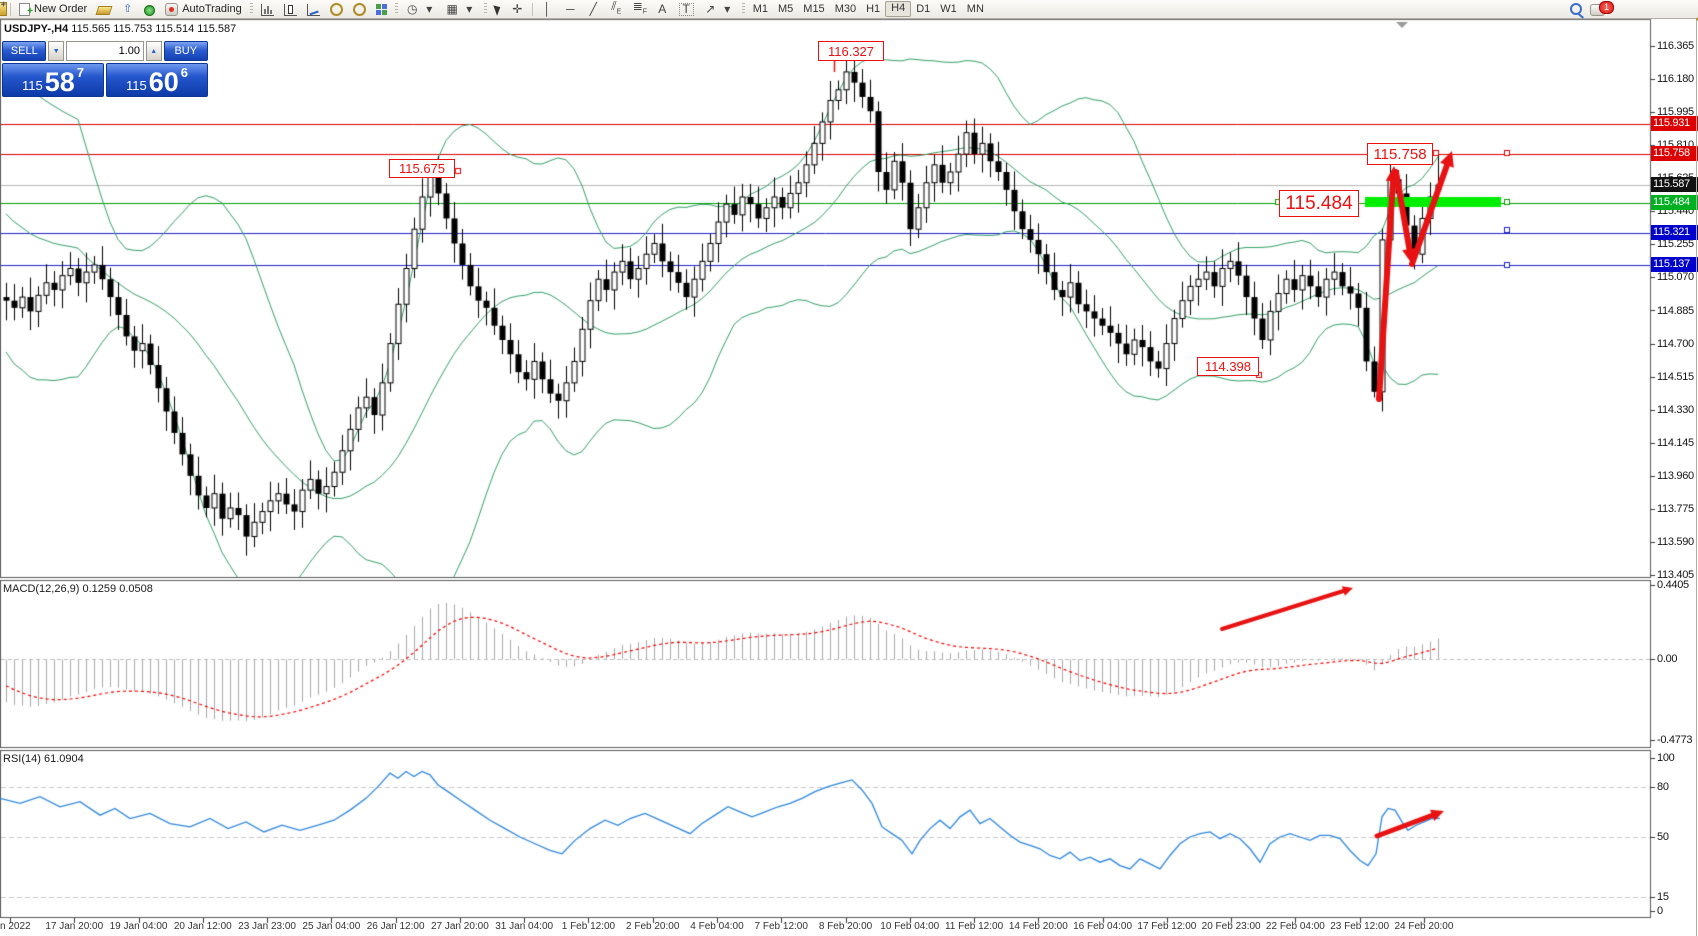 Image resolution: width=1698 pixels, height=936 pixels. I want to click on one-click-trading-panel: SELL ▼ ▲ BUY 115 58 7 115 60 6, so click(105, 69).